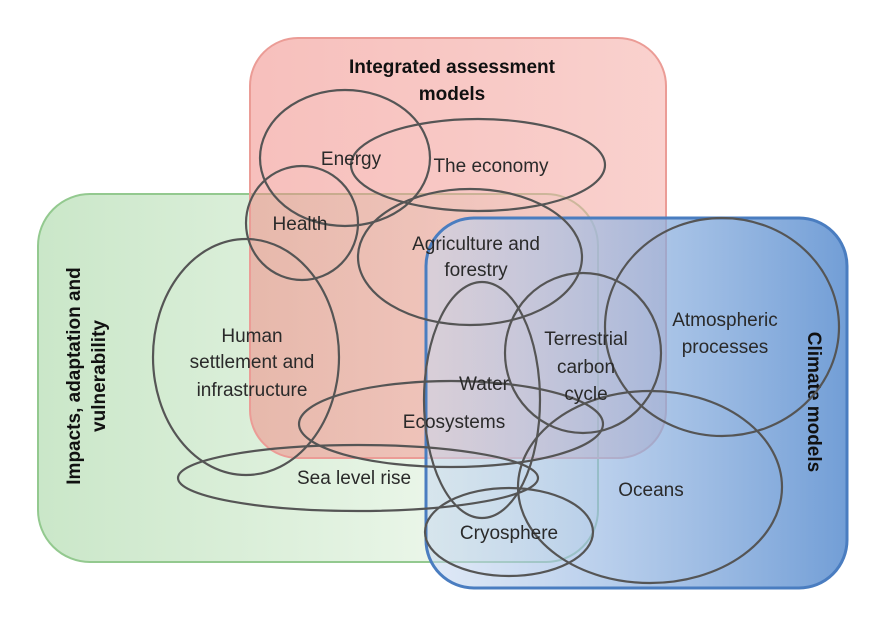 This screenshot has width=885, height=621. I want to click on climate-title: Climate models, so click(813, 402).